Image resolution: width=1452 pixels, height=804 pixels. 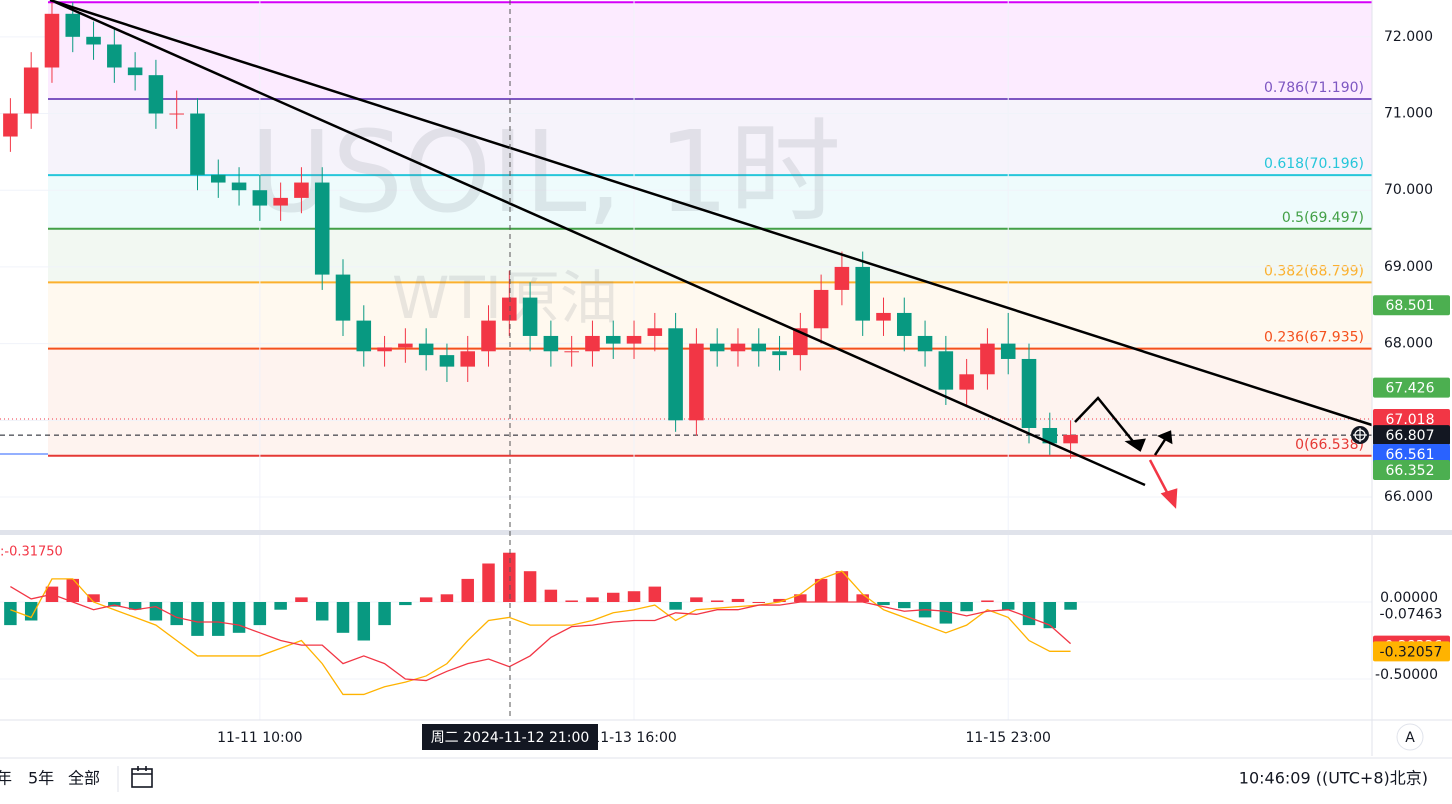 I want to click on scale-button-label: A, so click(x=1410, y=738).